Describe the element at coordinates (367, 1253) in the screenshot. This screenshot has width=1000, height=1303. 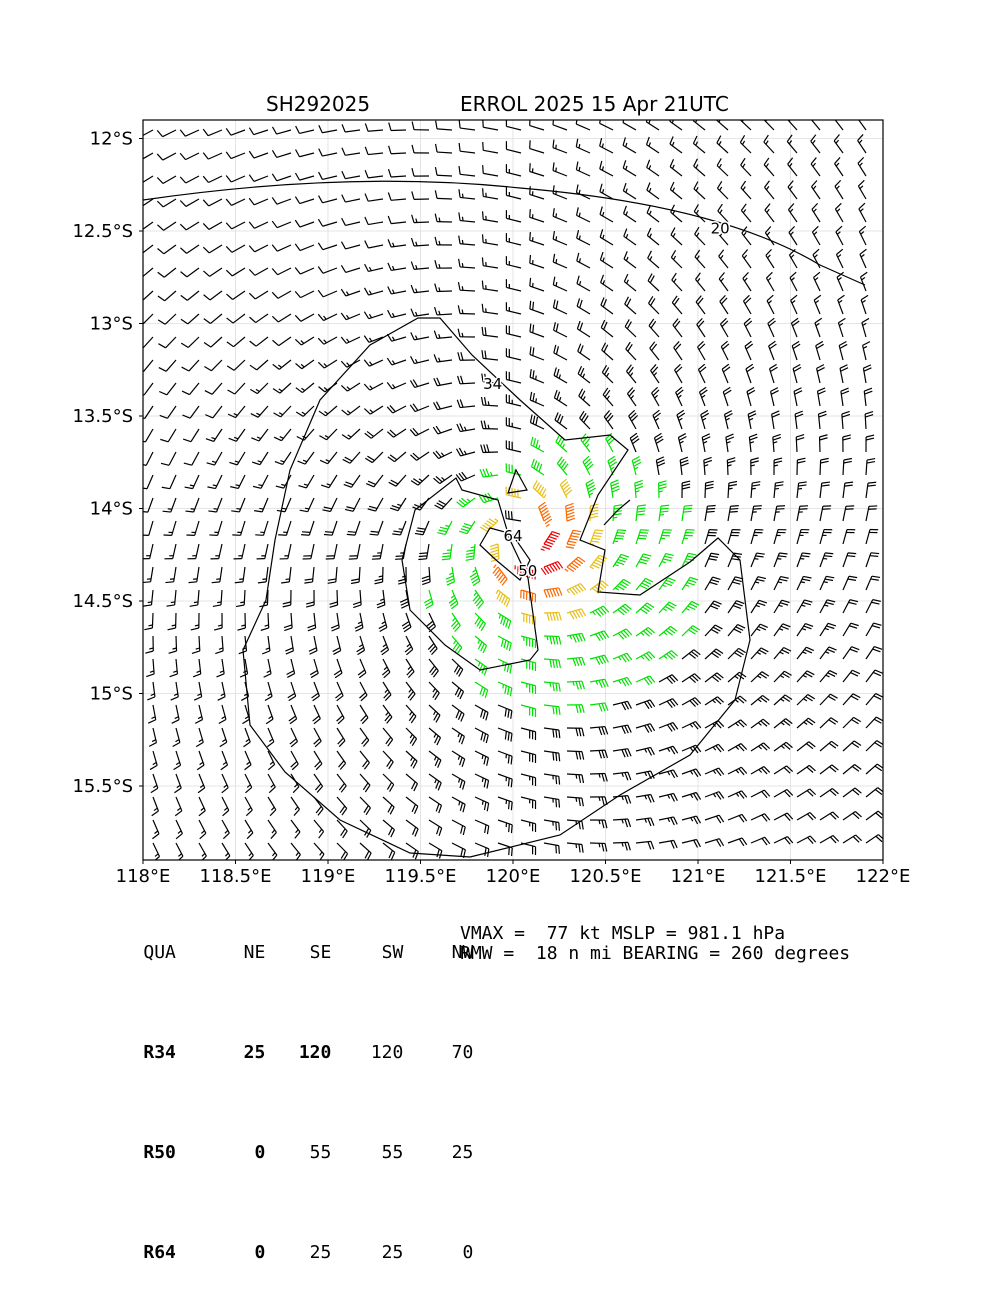
I see `r64-sw: 25` at that location.